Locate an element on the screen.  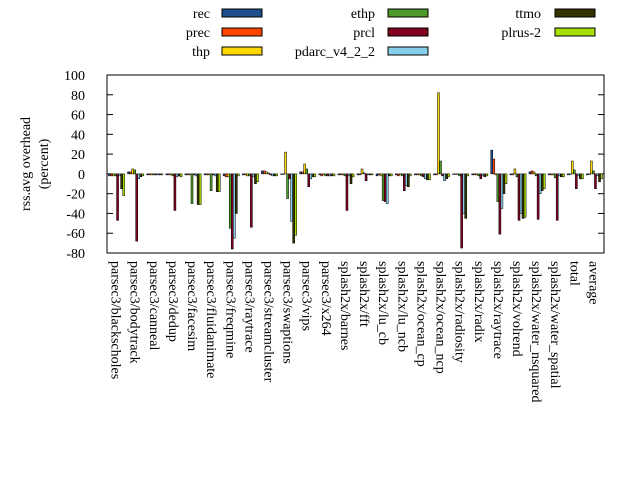
x-tick-label: splash2x/water_spatial is located at coordinates (554, 325).